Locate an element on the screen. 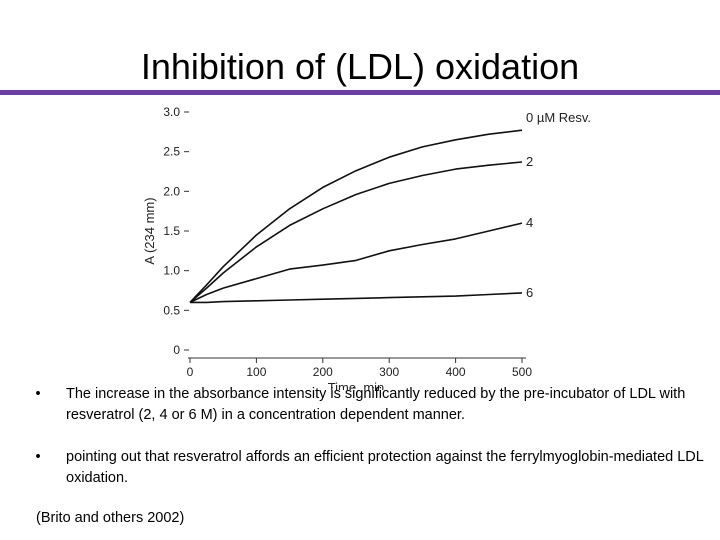 This screenshot has width=720, height=540. x-tick-label: 300 is located at coordinates (389, 372).